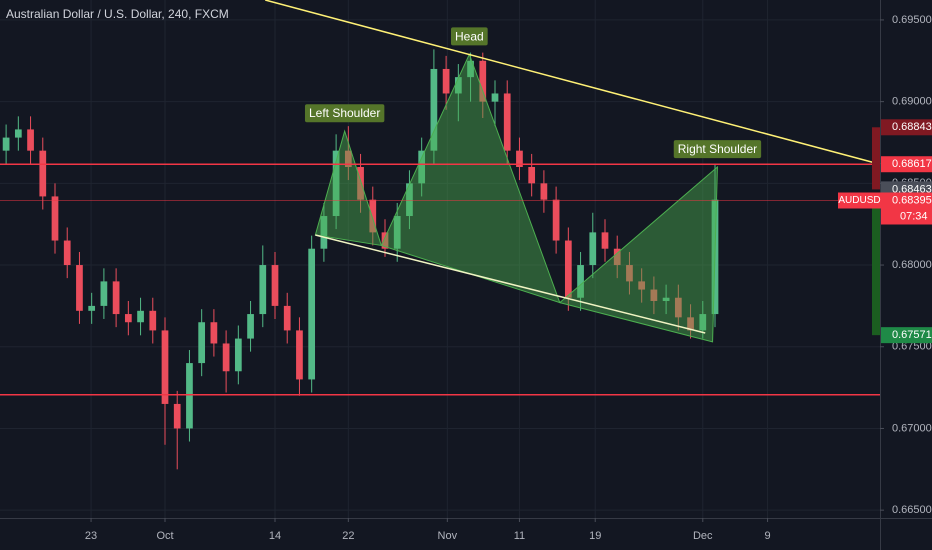  I want to click on pattern-label: Right Shoulder, so click(717, 149).